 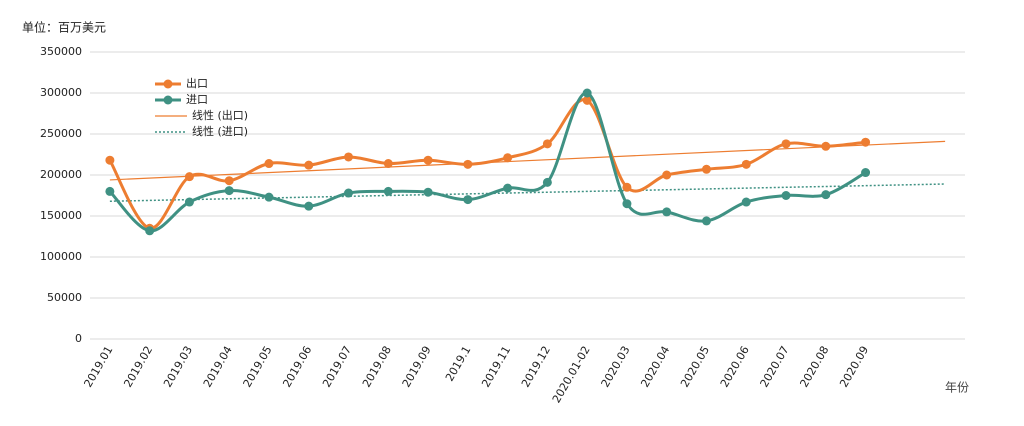 I want to click on y-tick-label: 100000, so click(x=61, y=256).